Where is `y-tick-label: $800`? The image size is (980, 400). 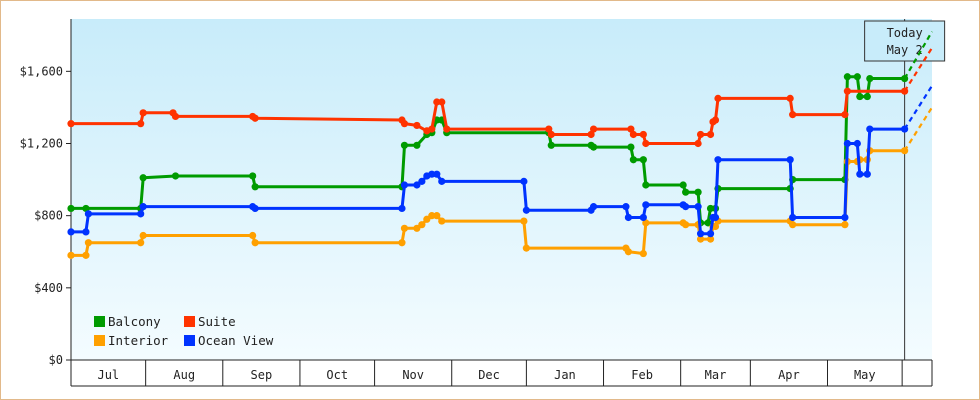 y-tick-label: $800 is located at coordinates (48, 216).